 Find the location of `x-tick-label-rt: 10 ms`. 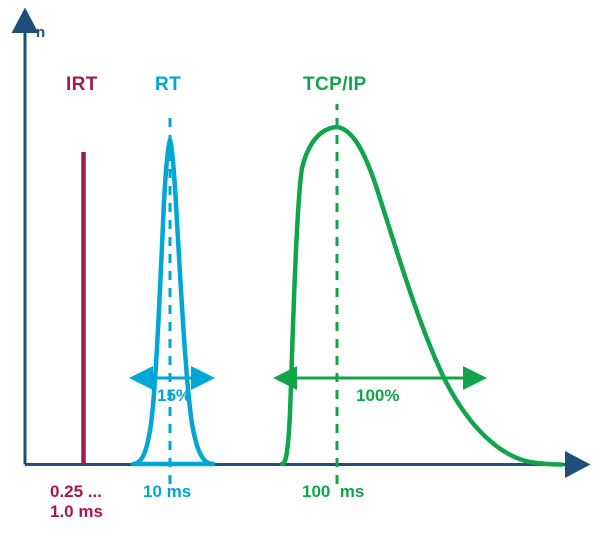

x-tick-label-rt: 10 ms is located at coordinates (167, 491).